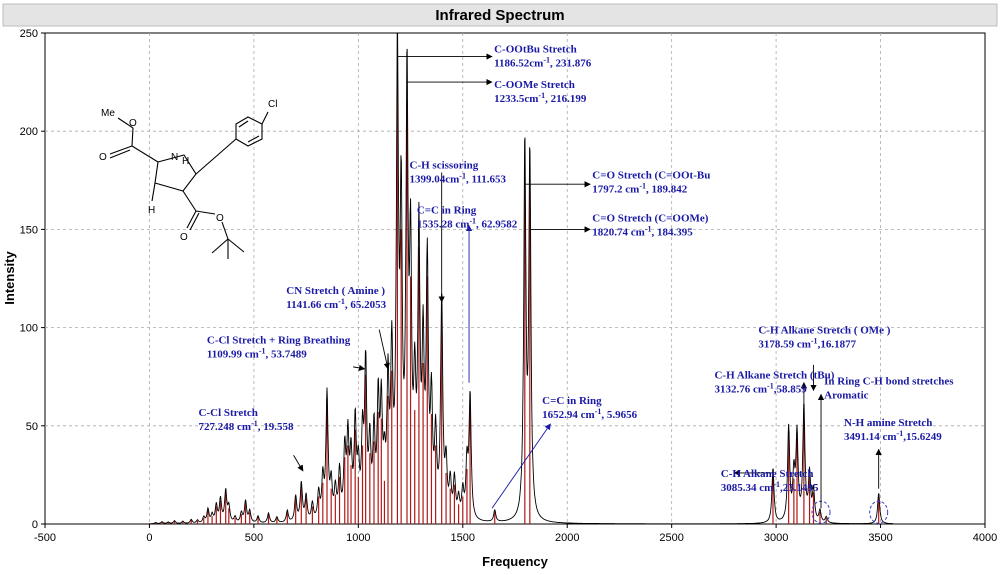  What do you see at coordinates (540, 92) in the screenshot?
I see `annotation-label: C-OOMe Stretch 1233.5cm-1, 216.199` at bounding box center [540, 92].